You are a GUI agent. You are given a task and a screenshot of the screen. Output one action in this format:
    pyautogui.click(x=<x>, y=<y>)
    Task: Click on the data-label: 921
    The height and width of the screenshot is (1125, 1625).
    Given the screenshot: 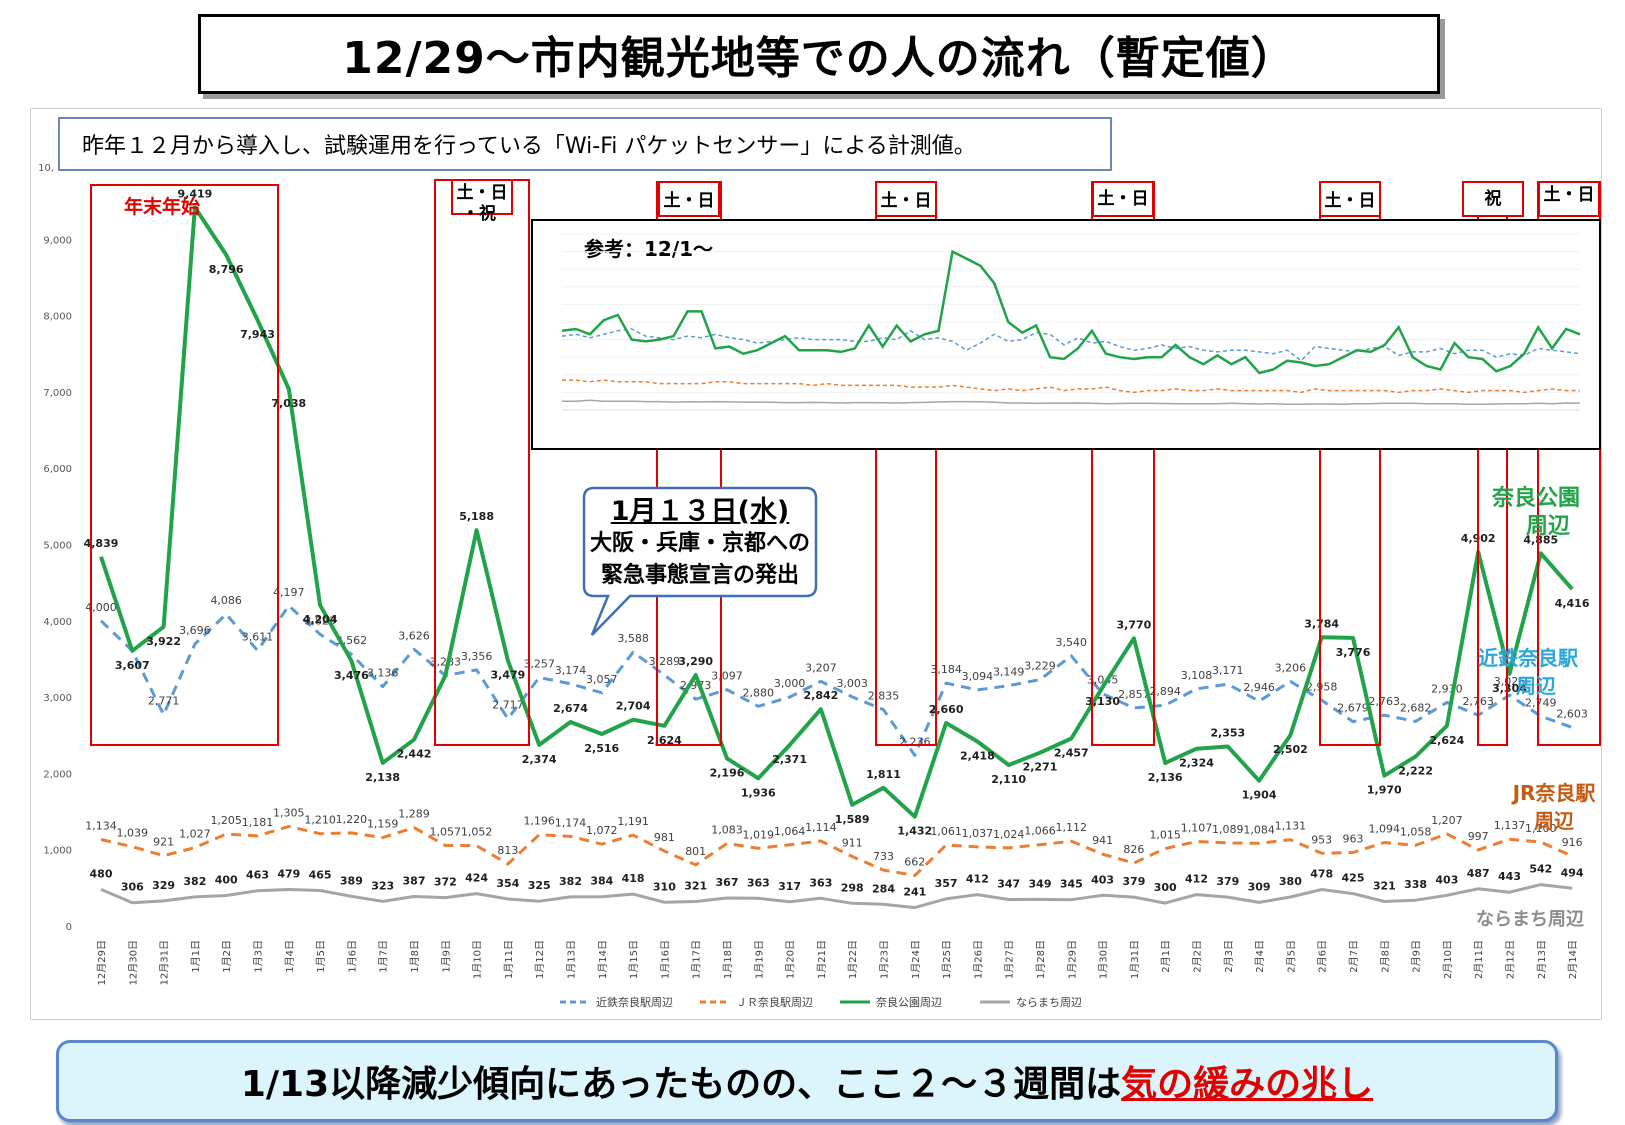 What is the action you would take?
    pyautogui.click(x=163, y=842)
    